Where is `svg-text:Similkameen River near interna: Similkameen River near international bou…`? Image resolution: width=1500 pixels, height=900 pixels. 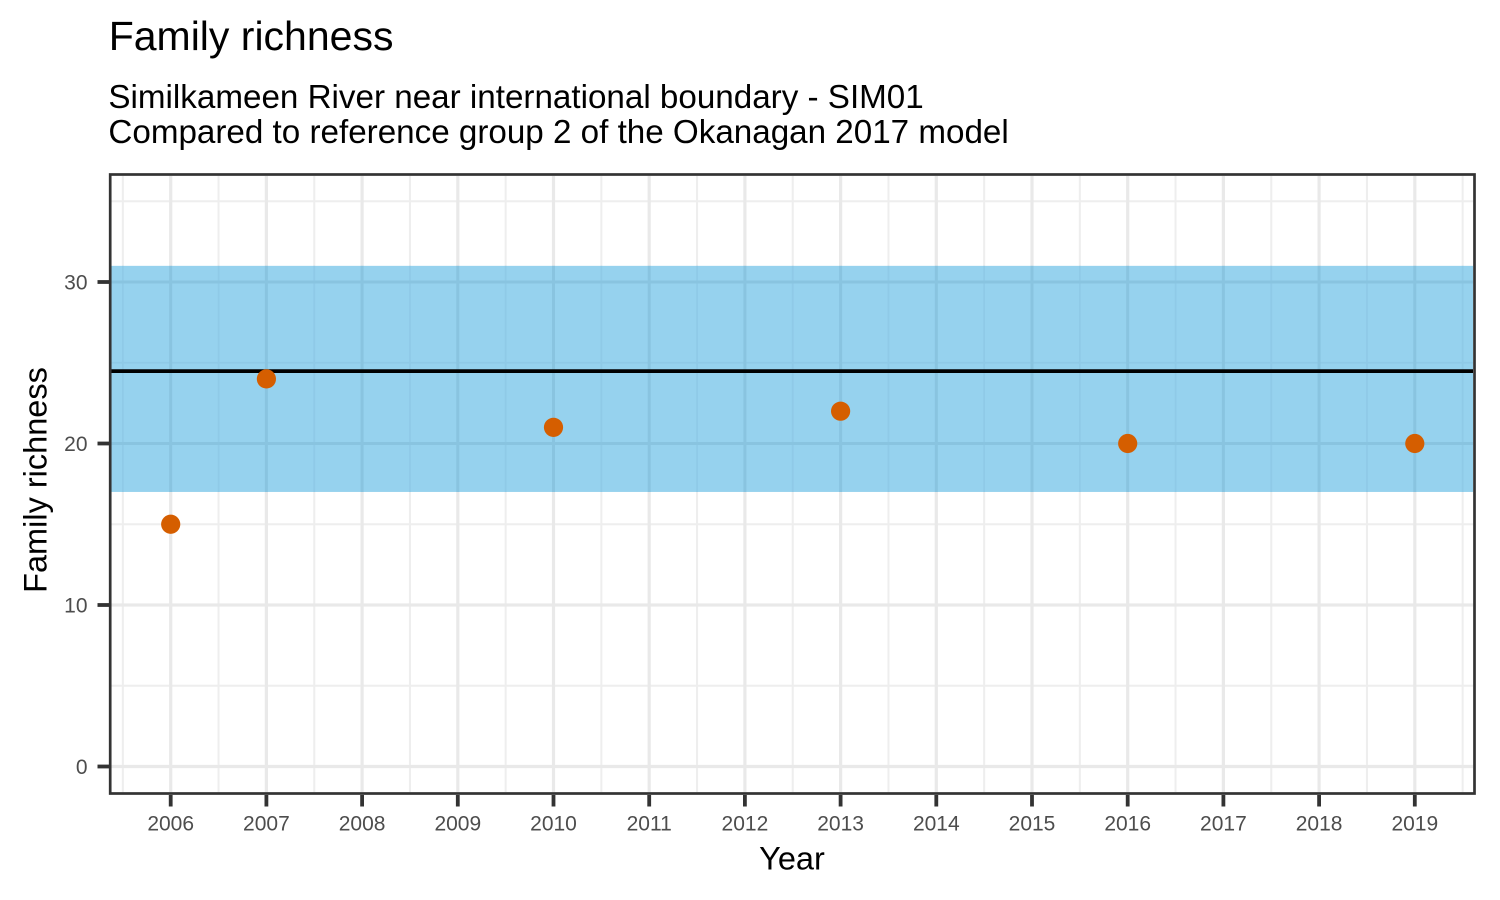
svg-text:Similkameen River near interna: Similkameen River near international bou… is located at coordinates (515, 97).